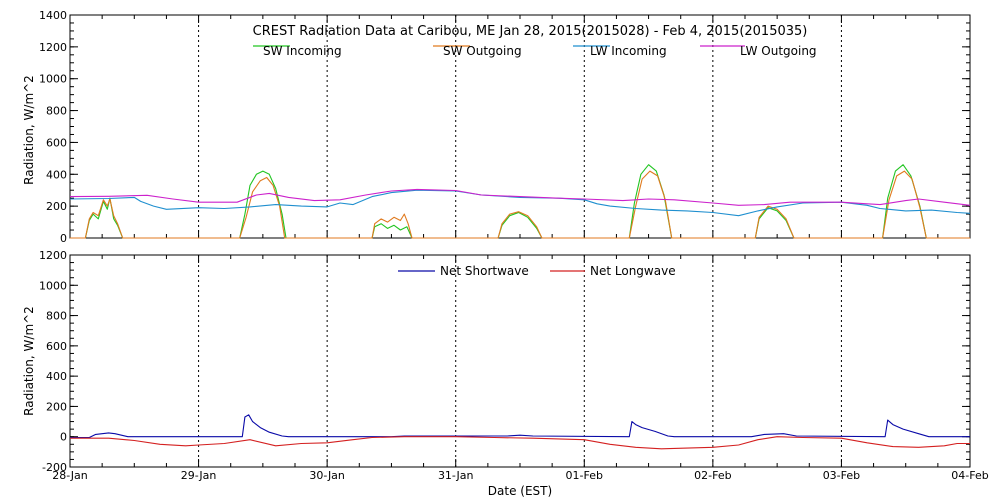 This screenshot has height=500, width=1000. I want to click on series-line-net-shortwave, so click(520, 426).